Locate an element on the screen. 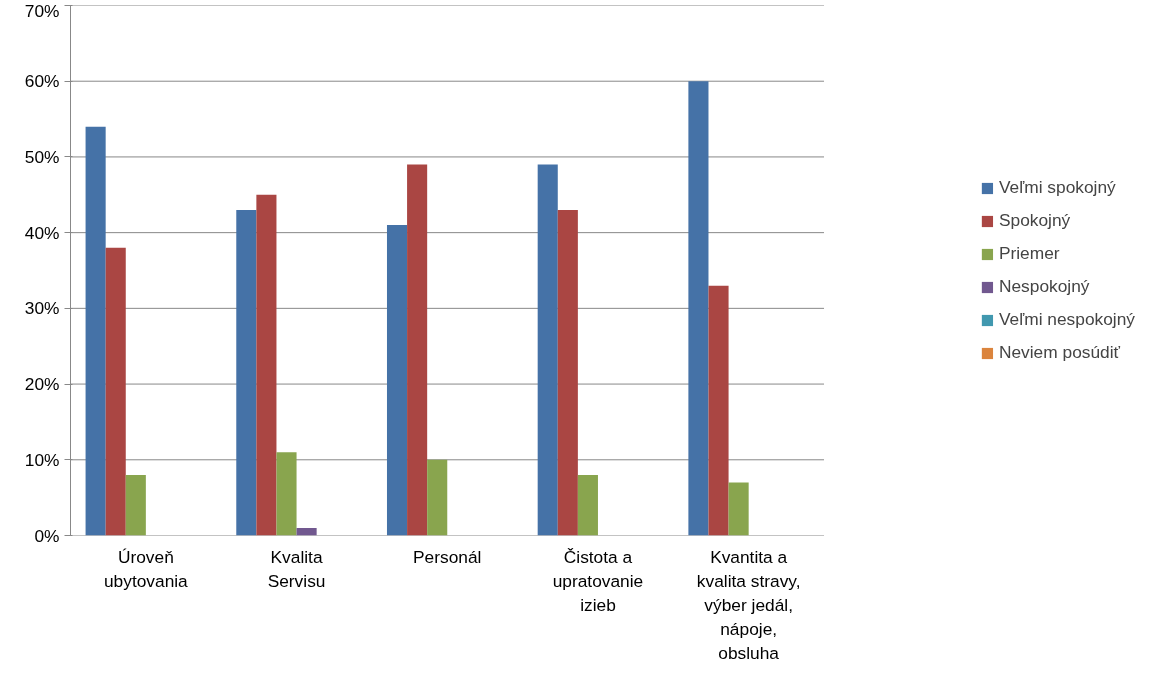 This screenshot has width=1149, height=675. y-tick-label: 30% is located at coordinates (42, 308).